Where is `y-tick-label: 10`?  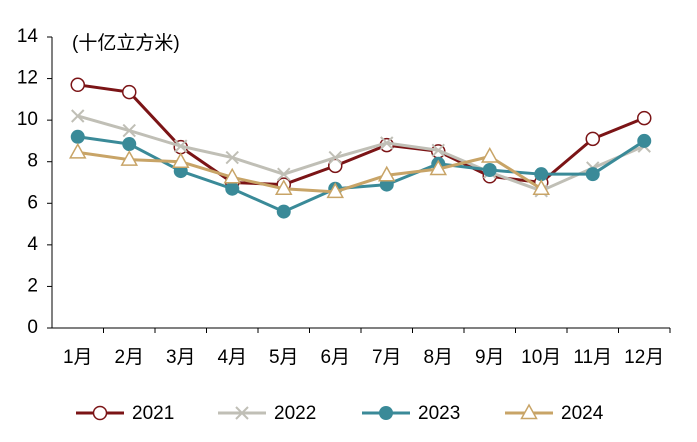 y-tick-label: 10 is located at coordinates (27, 119).